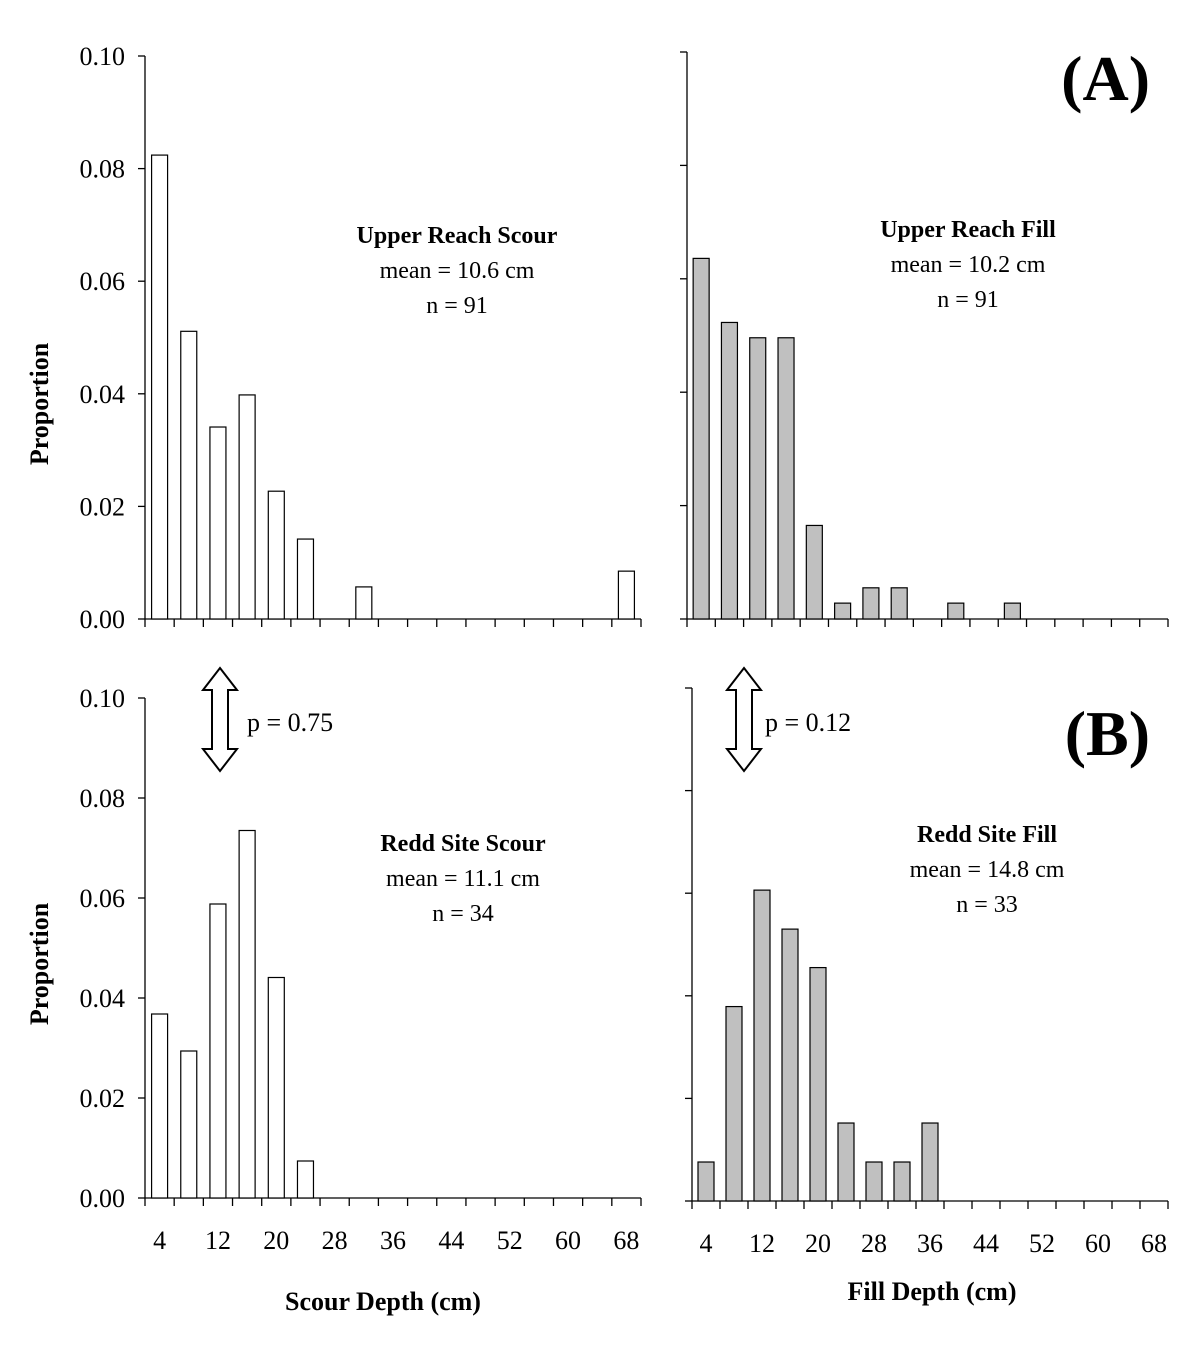 The height and width of the screenshot is (1353, 1200). I want to click on redd-site-scour-x-tick-label: 12, so click(218, 1240).